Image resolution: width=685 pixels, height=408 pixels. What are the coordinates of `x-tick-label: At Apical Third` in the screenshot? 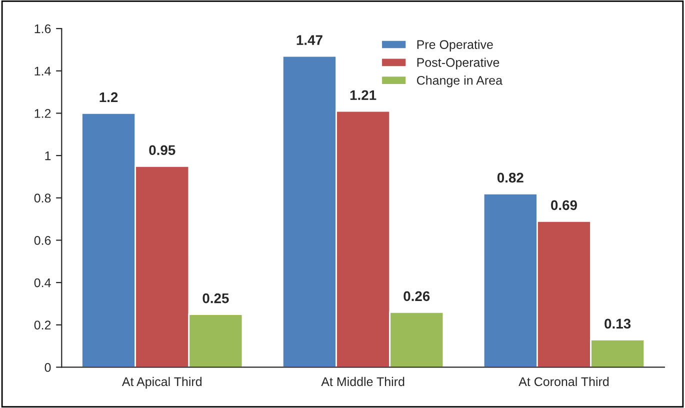 It's located at (162, 382).